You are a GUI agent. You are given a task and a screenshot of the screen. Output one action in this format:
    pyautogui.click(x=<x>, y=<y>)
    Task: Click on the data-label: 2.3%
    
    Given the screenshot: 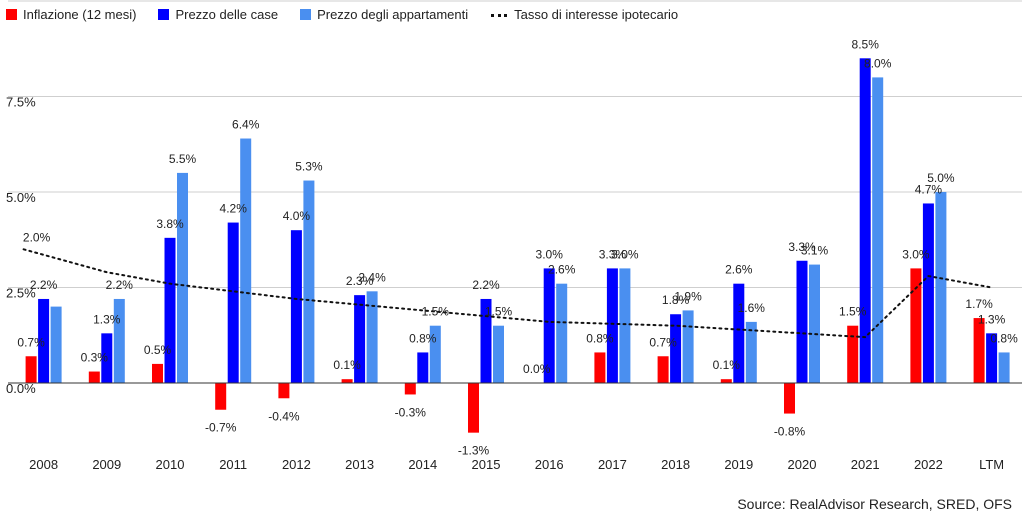 What is the action you would take?
    pyautogui.click(x=360, y=281)
    